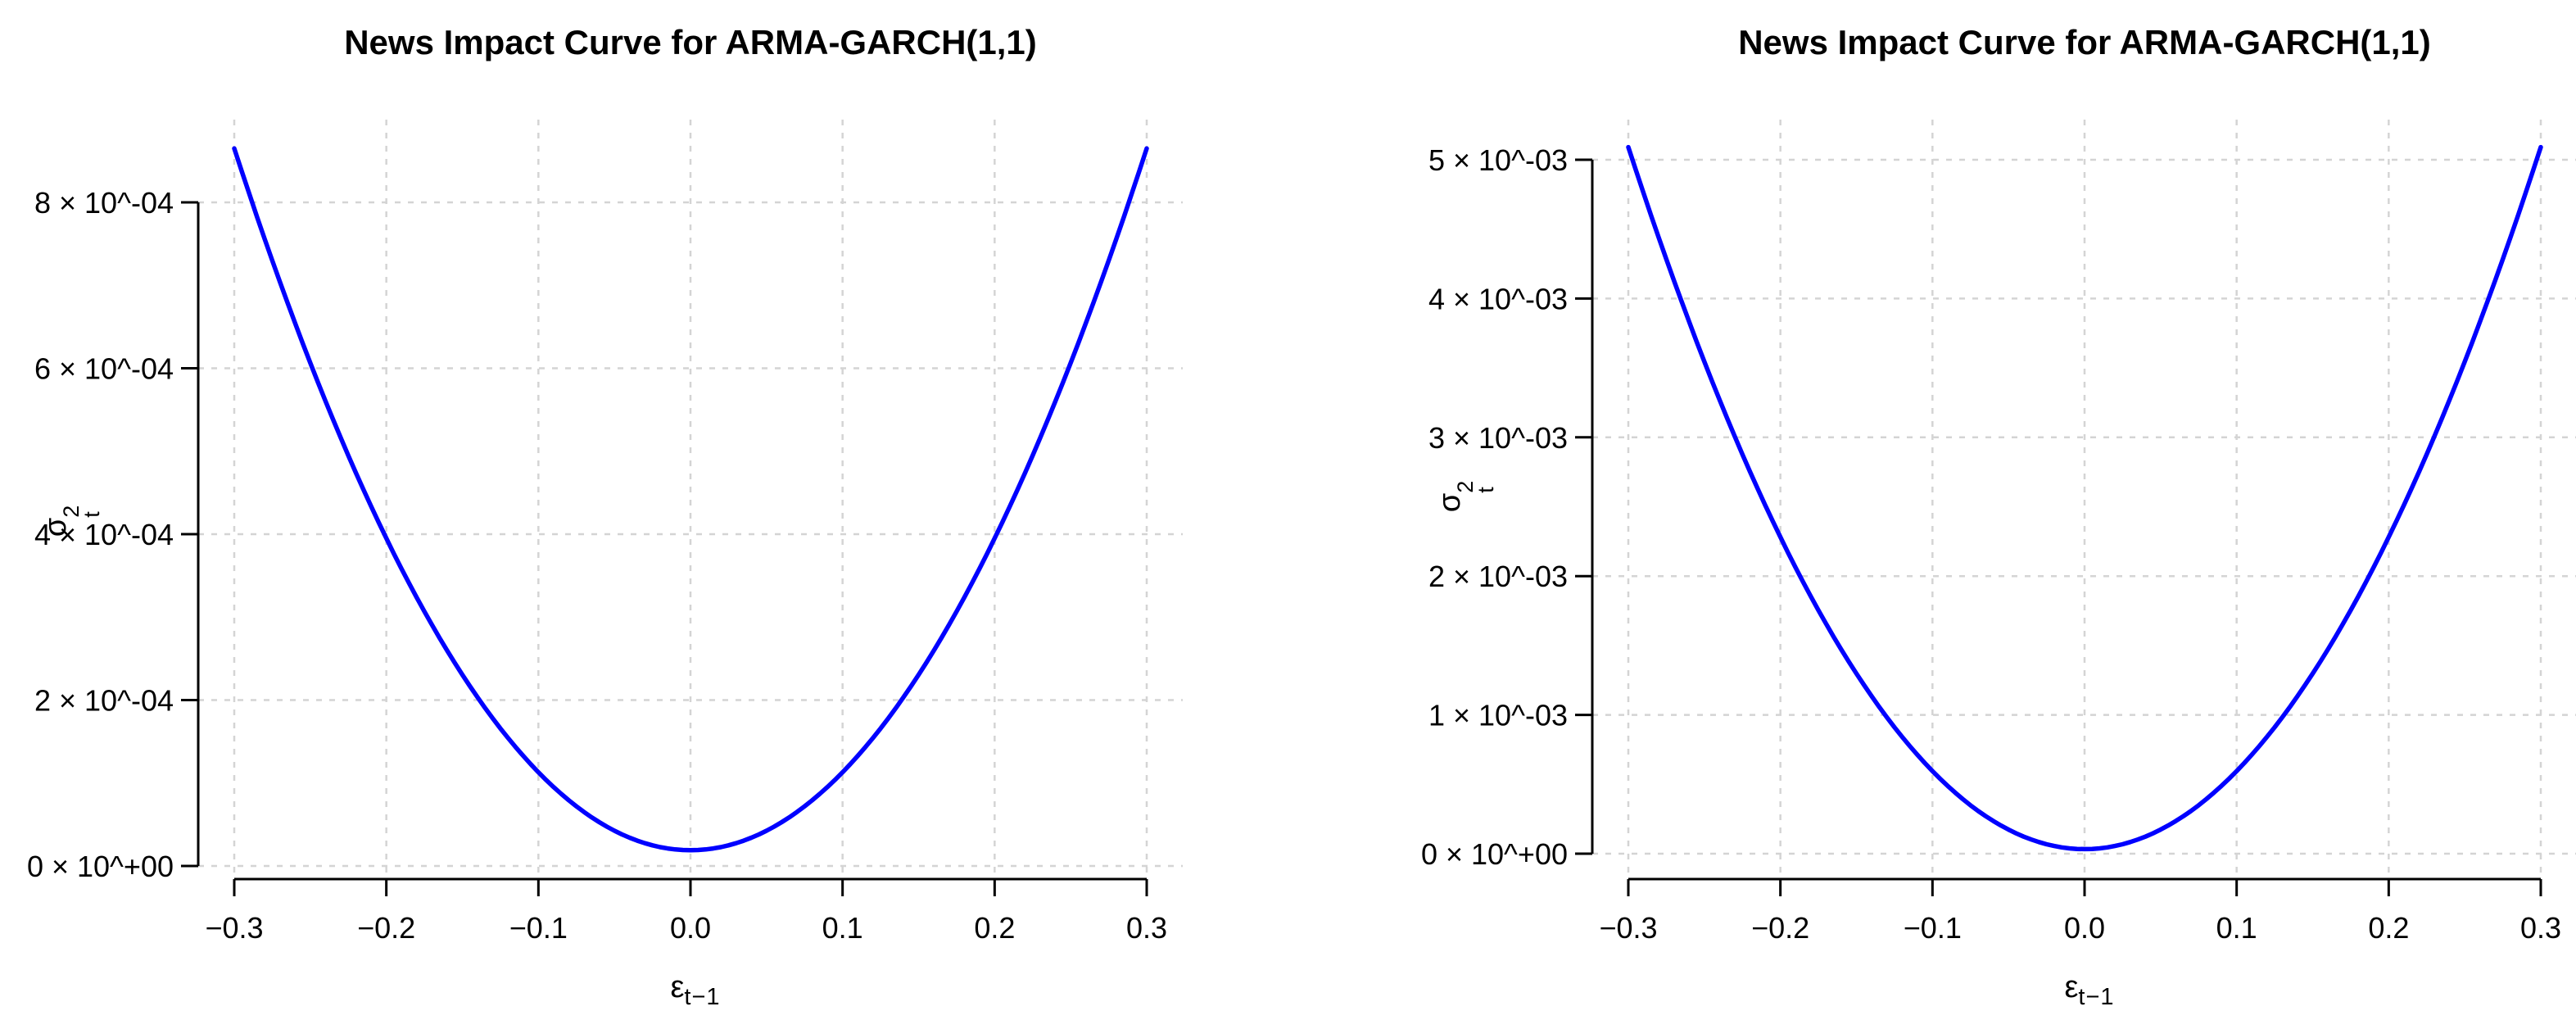 The height and width of the screenshot is (1020, 2576). I want to click on y-tick-label: 2 × 10^-03, so click(1498, 576).